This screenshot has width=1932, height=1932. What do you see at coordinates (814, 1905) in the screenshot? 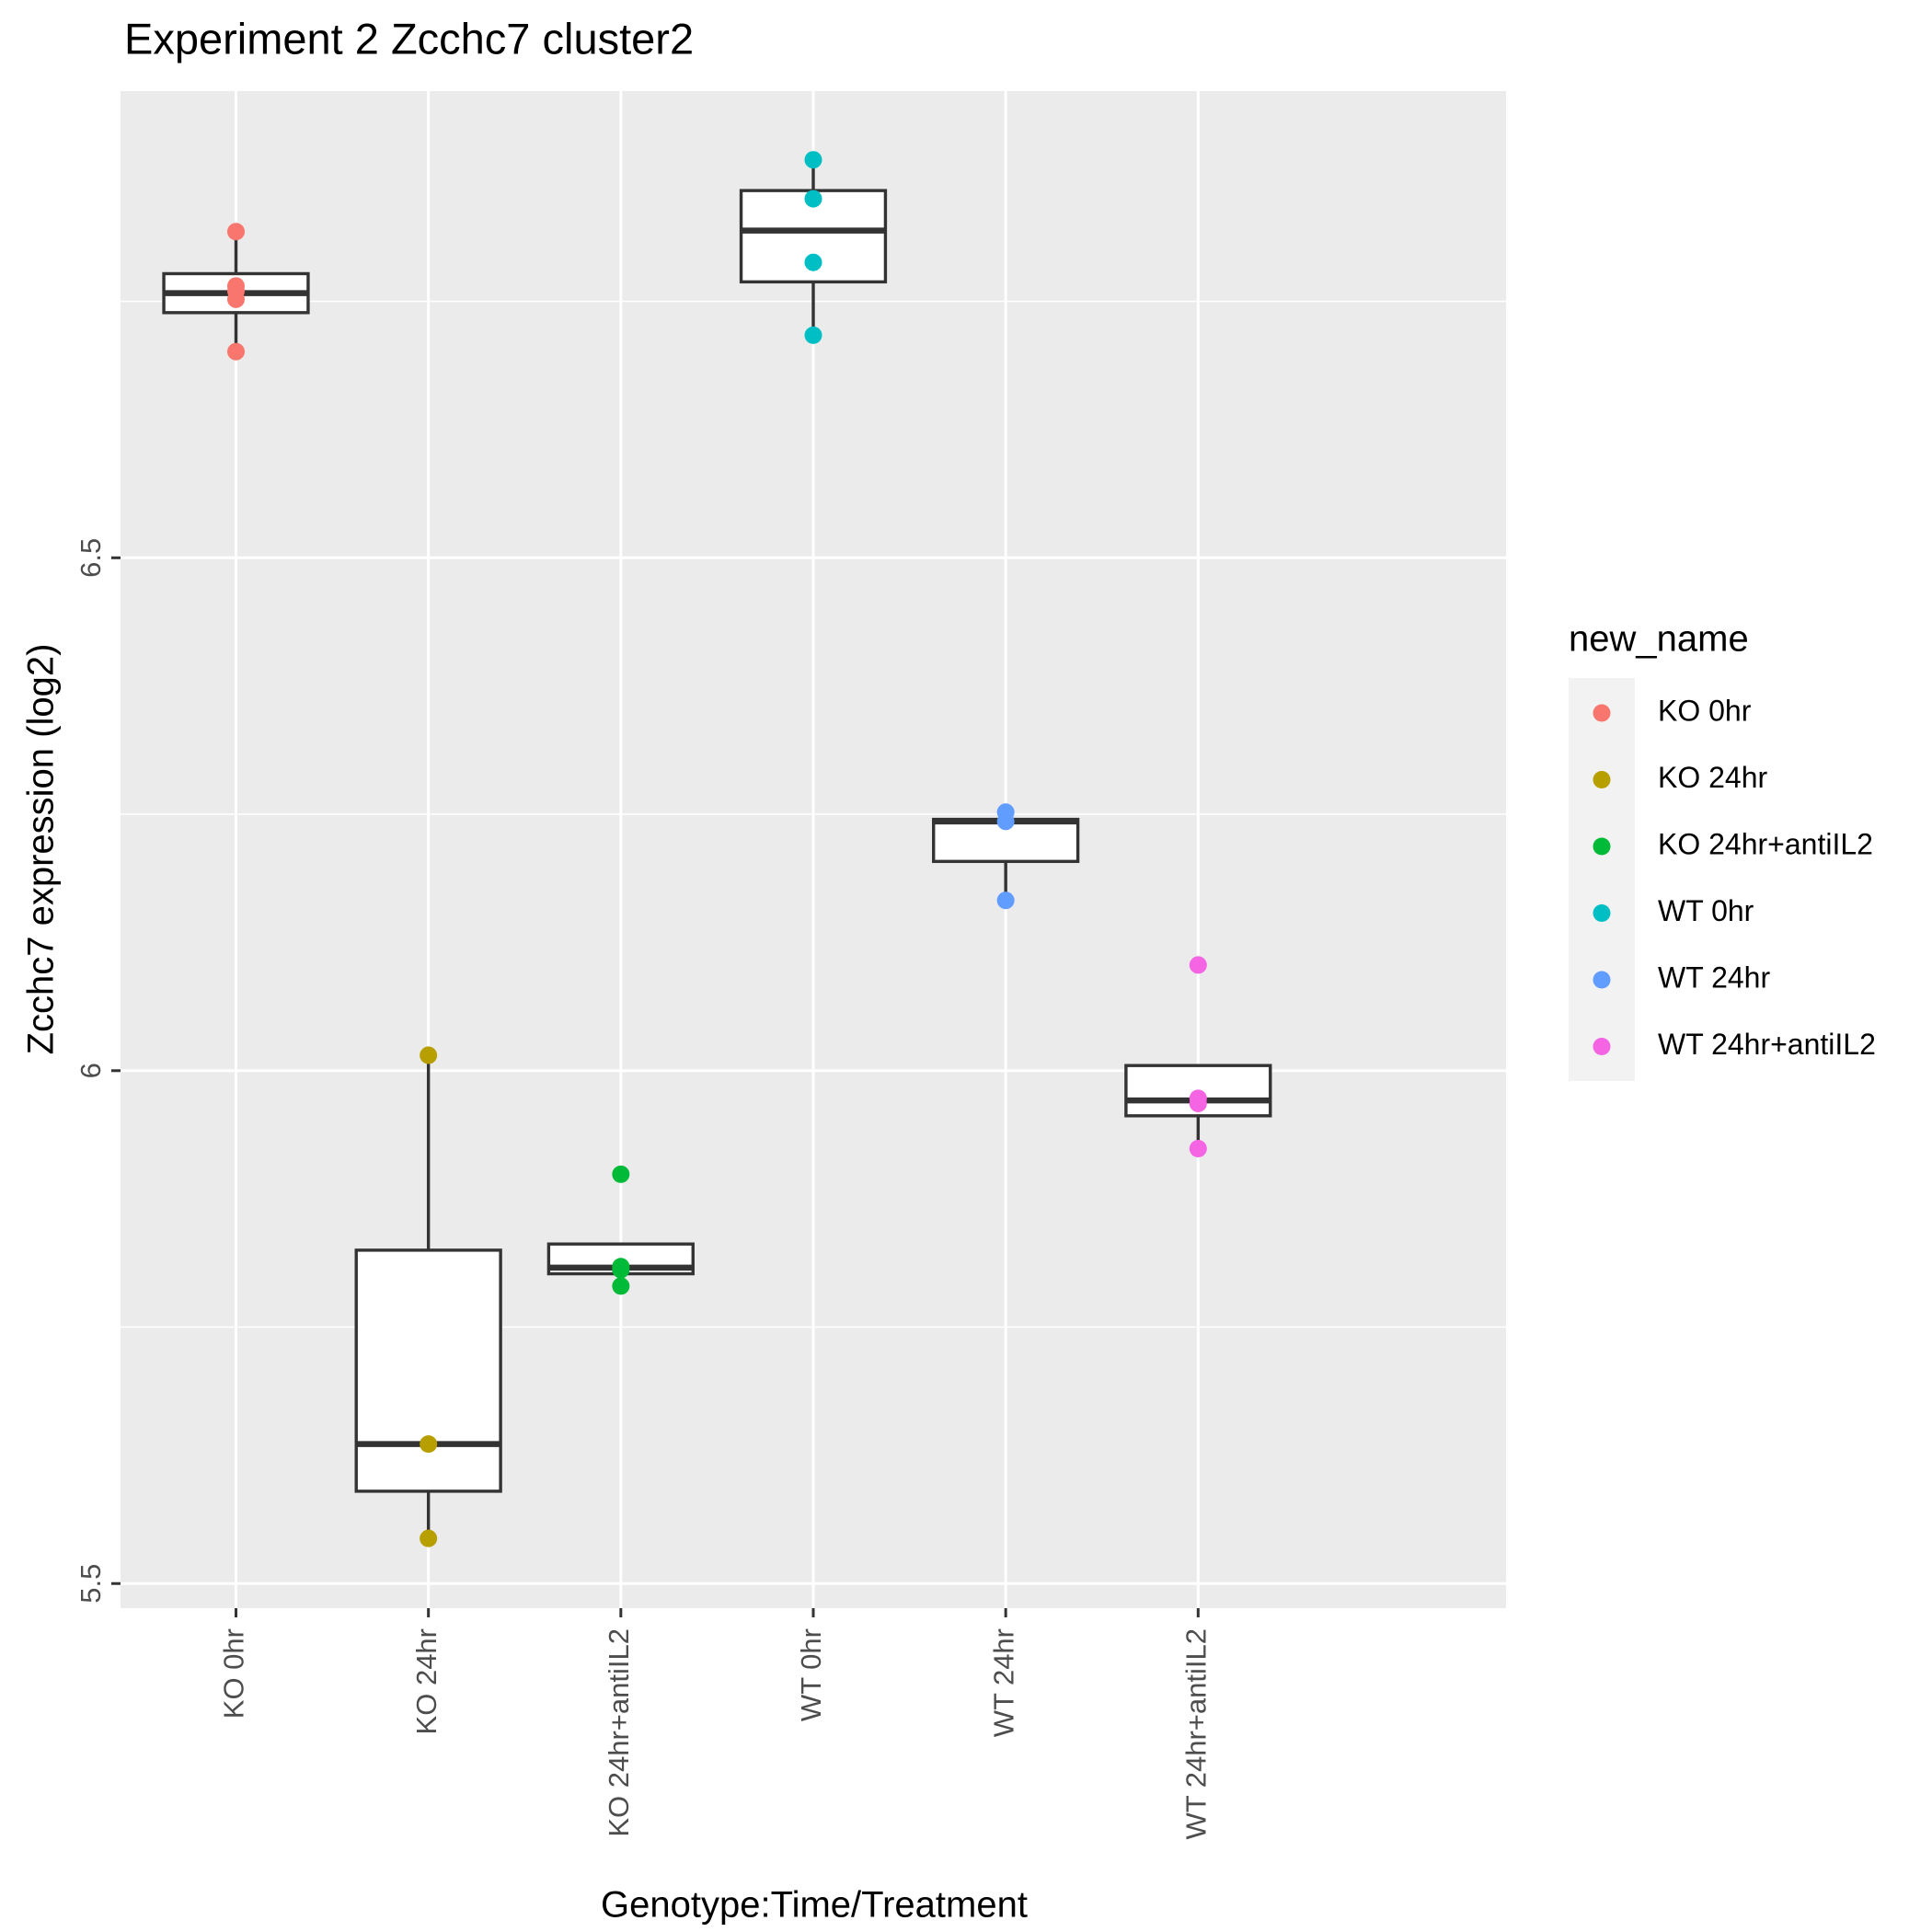
I see `x-axis-title: Genotype:Time/Treatment` at bounding box center [814, 1905].